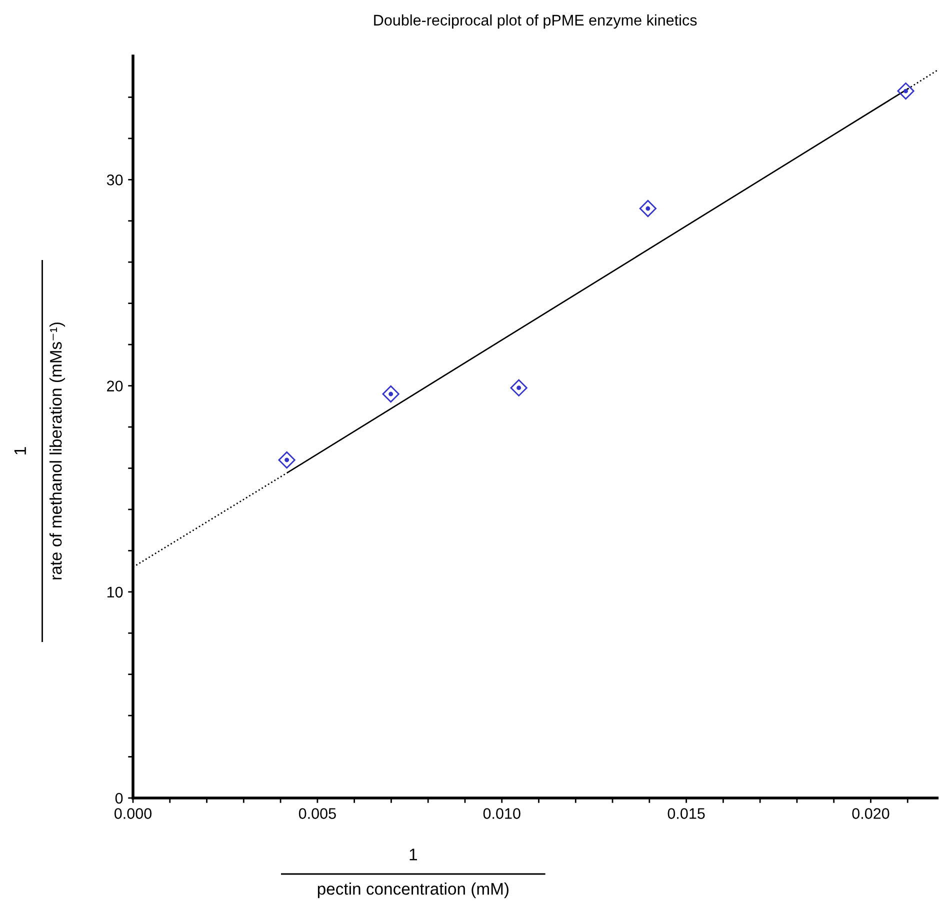 This screenshot has height=906, width=939. What do you see at coordinates (413, 873) in the screenshot?
I see `text: 1 pectin concentration (mM)` at bounding box center [413, 873].